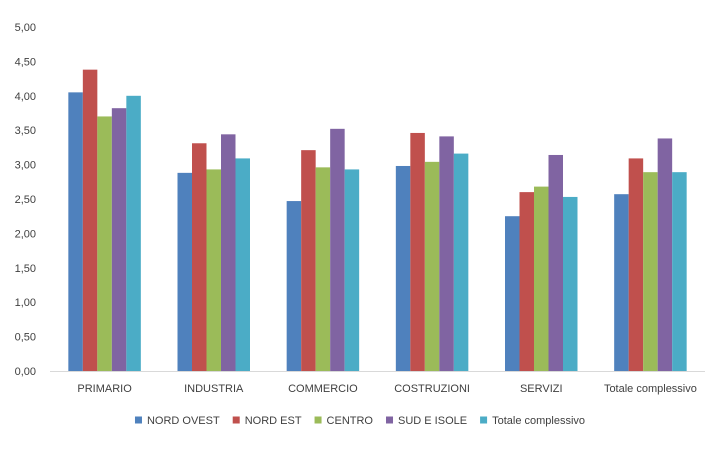 The height and width of the screenshot is (462, 720). What do you see at coordinates (350, 421) in the screenshot?
I see `legend-label: CENTRO` at bounding box center [350, 421].